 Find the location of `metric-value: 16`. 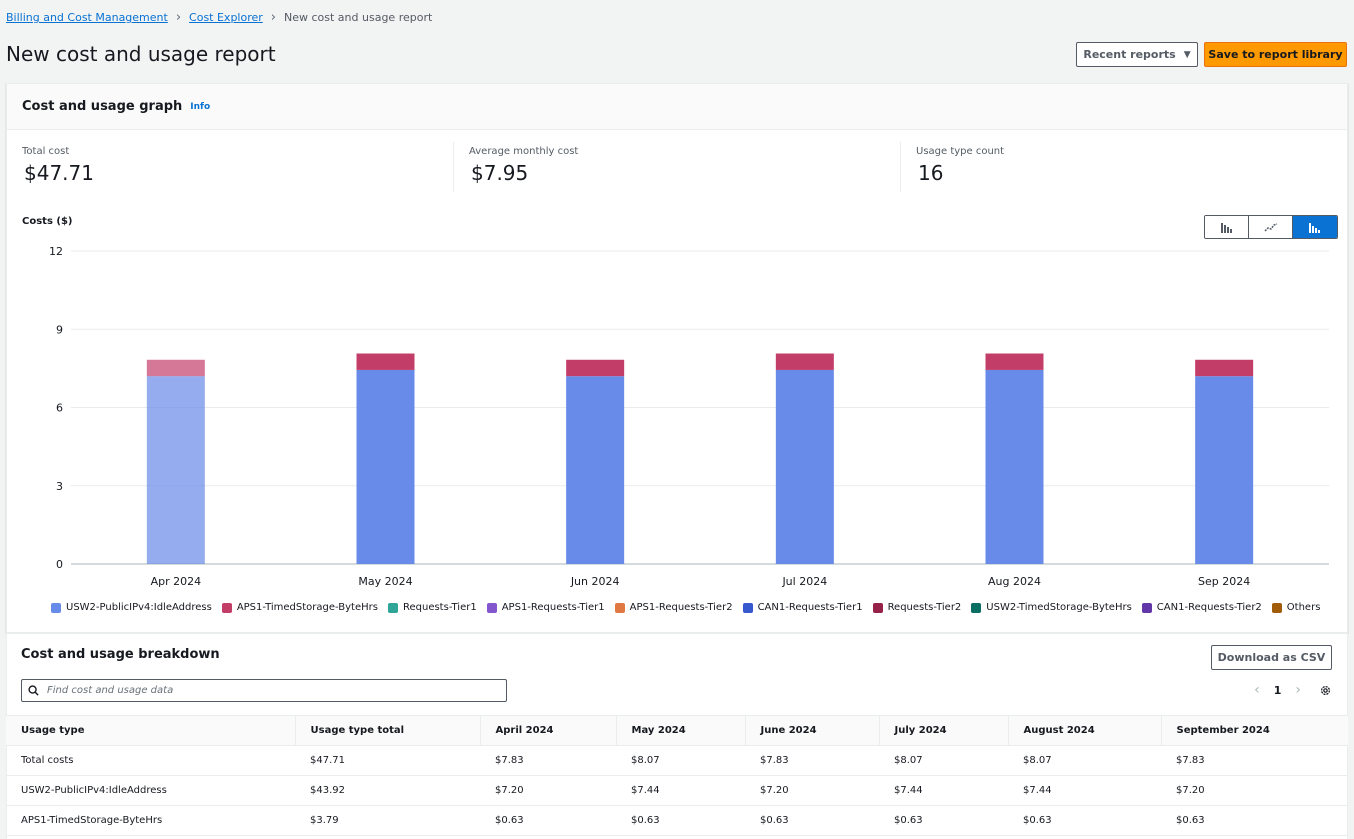

metric-value: 16 is located at coordinates (931, 173).